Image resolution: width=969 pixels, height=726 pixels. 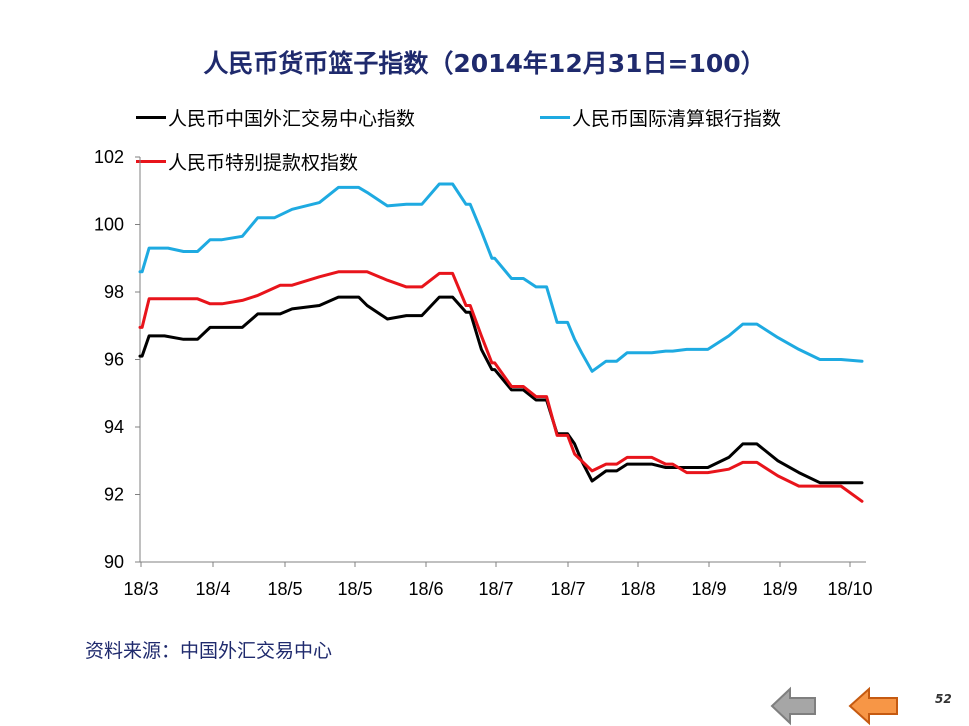 I want to click on y-tick-label: 96, so click(x=114, y=360).